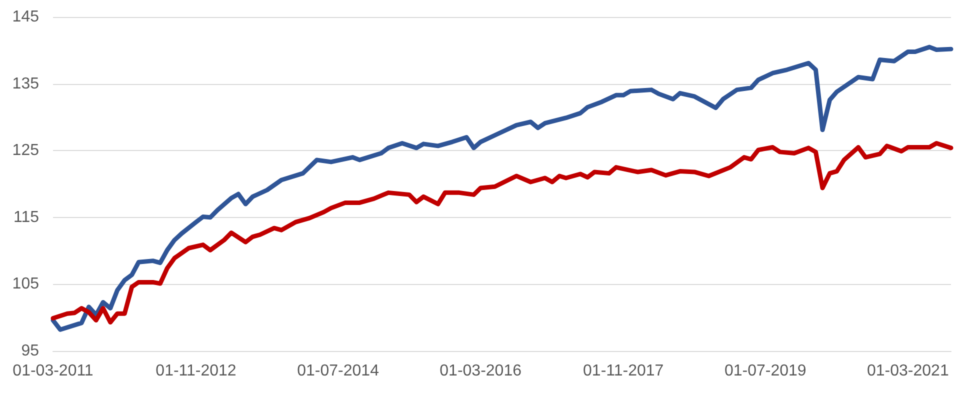 Image resolution: width=973 pixels, height=397 pixels. Describe the element at coordinates (26, 284) in the screenshot. I see `y-tick-label: 105` at that location.